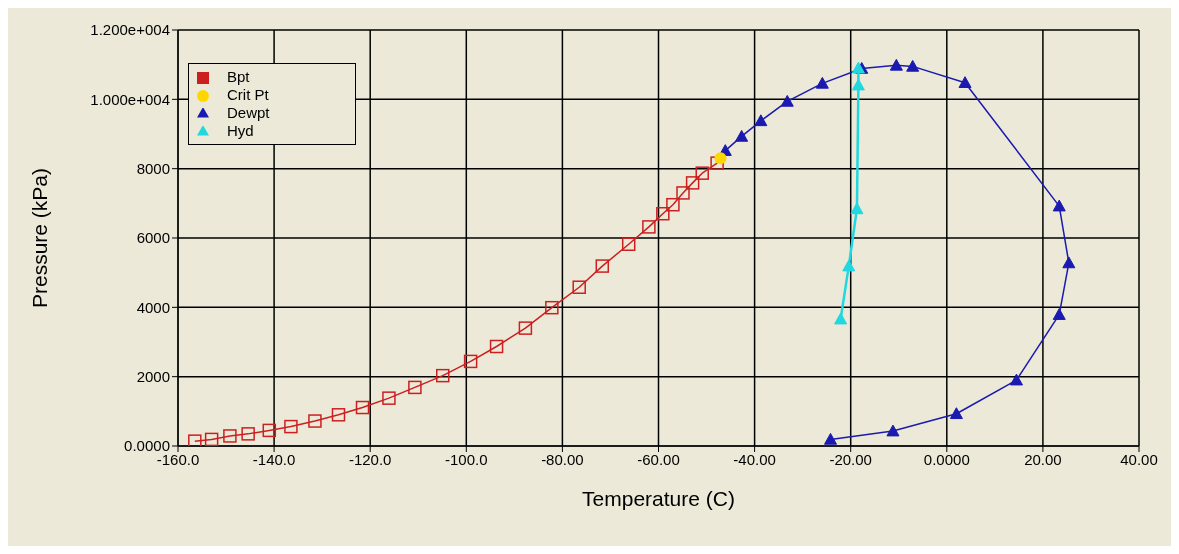 The height and width of the screenshot is (554, 1179). Describe the element at coordinates (946, 459) in the screenshot. I see `x-tick-label: 0.0000` at that location.